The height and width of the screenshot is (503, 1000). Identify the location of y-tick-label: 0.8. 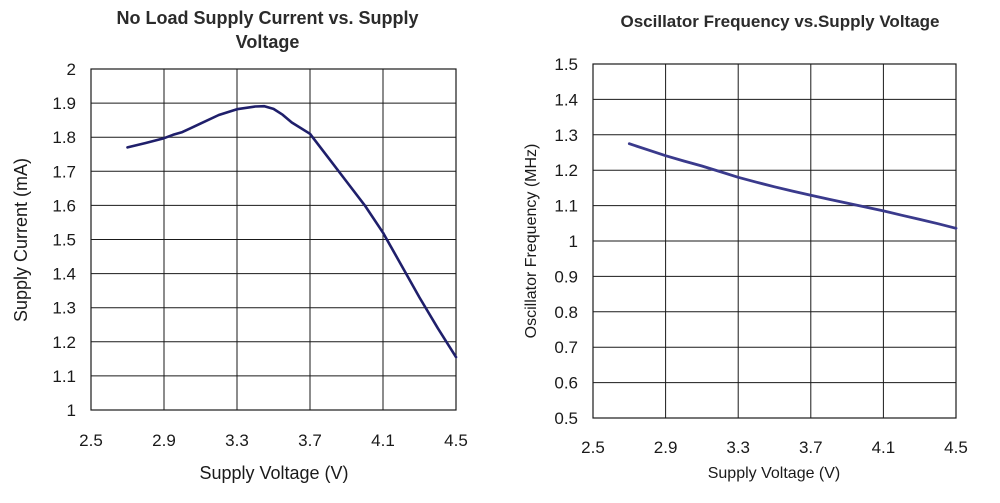
(566, 312).